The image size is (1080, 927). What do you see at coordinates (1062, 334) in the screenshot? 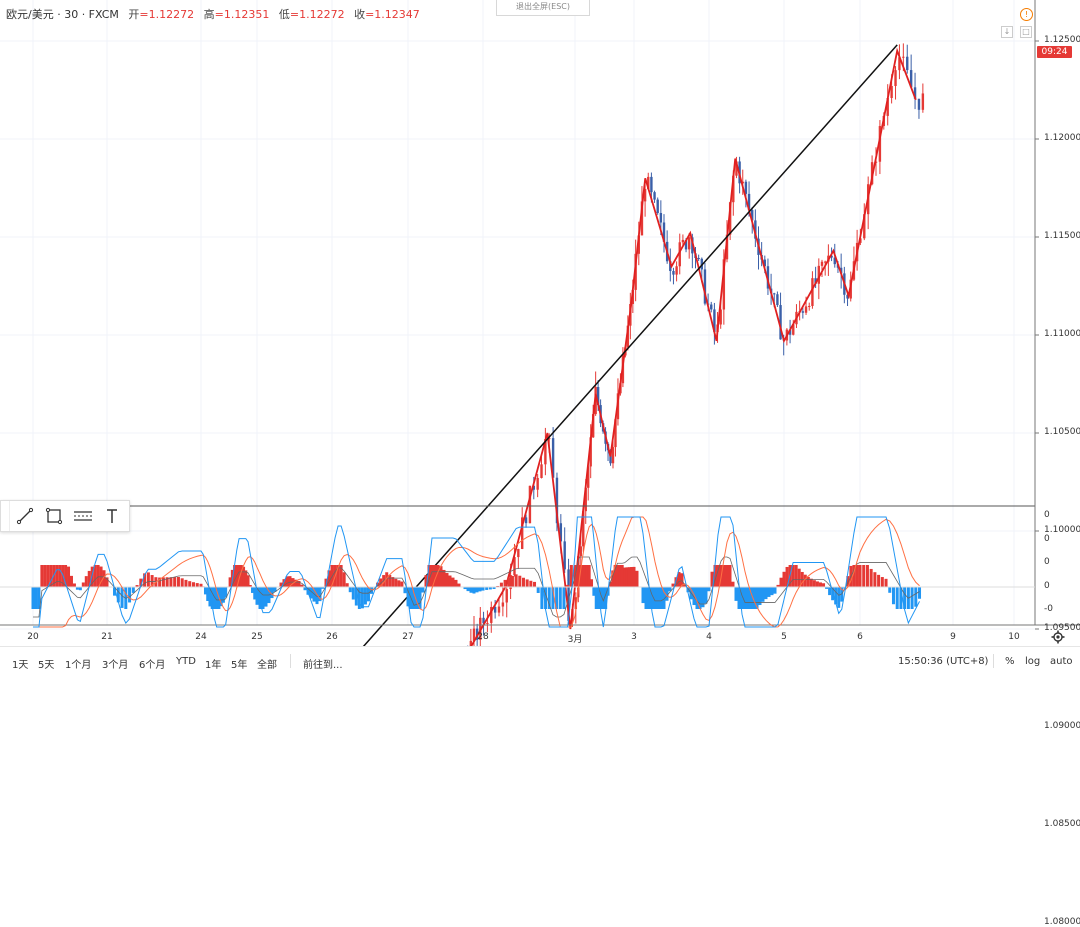
I see `price-tick-label: 1.11000` at bounding box center [1062, 334].